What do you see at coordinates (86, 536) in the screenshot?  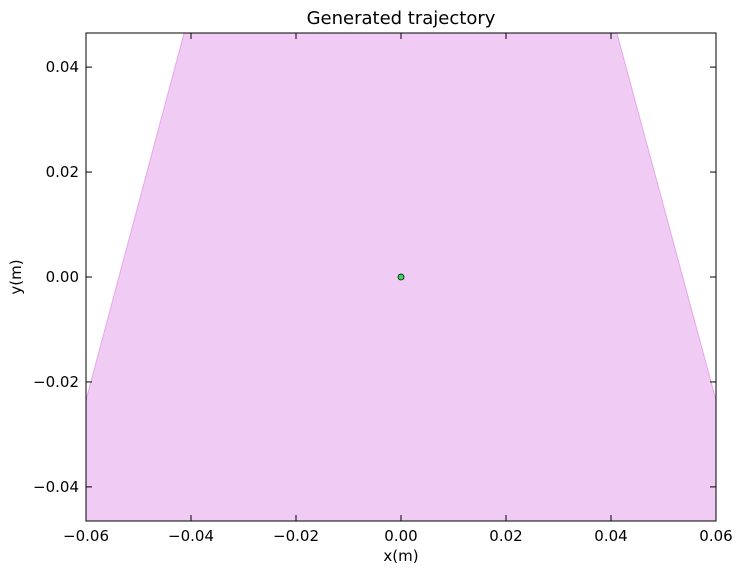 I see `x-tick-label: −0.06` at bounding box center [86, 536].